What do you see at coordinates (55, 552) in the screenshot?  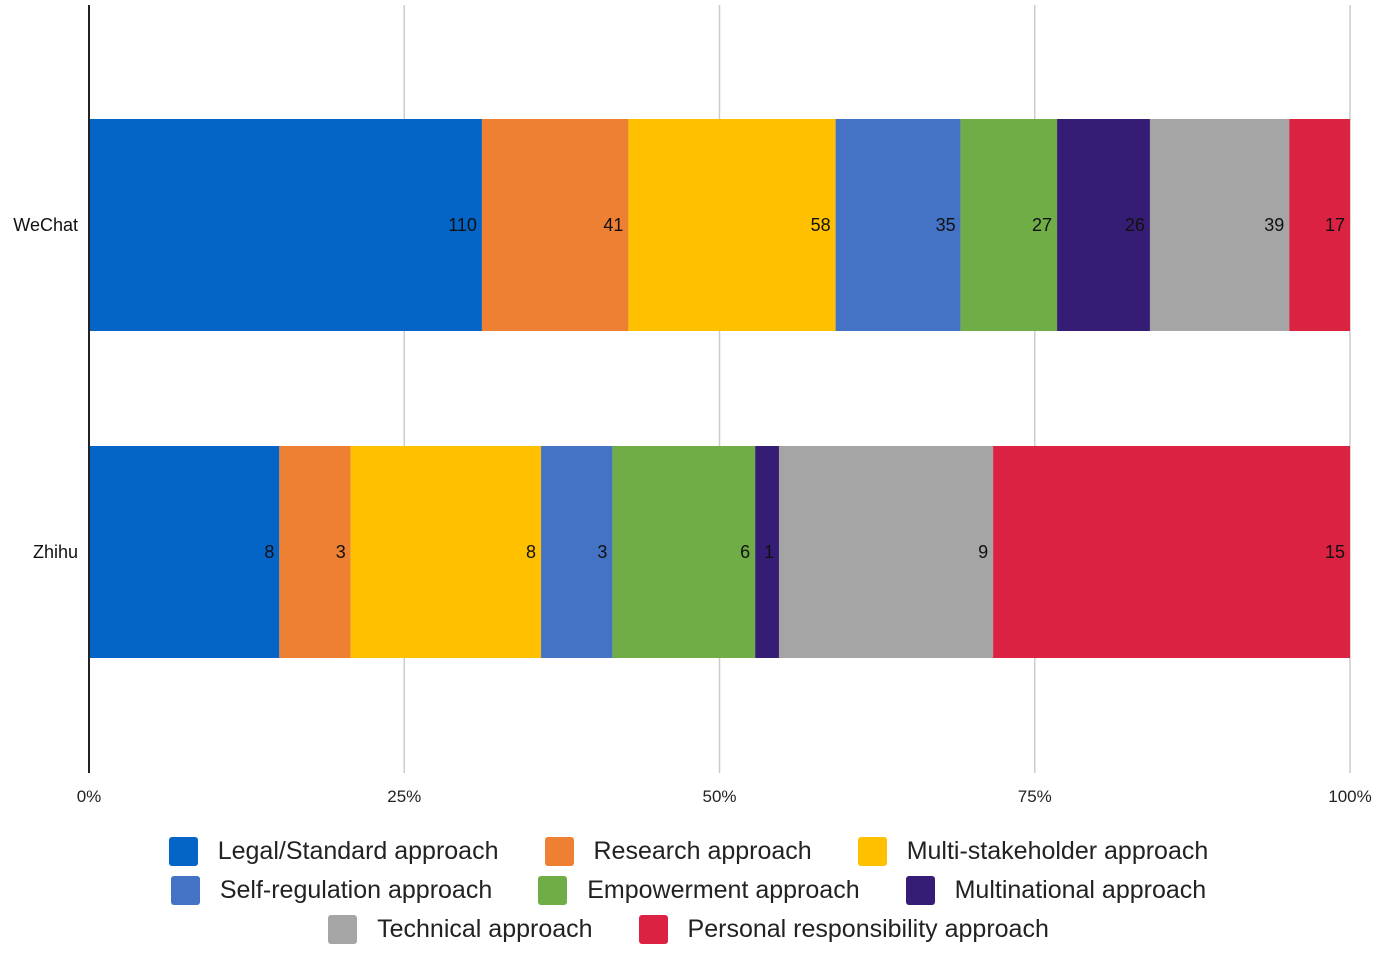 I see `category-label: Zhihu` at bounding box center [55, 552].